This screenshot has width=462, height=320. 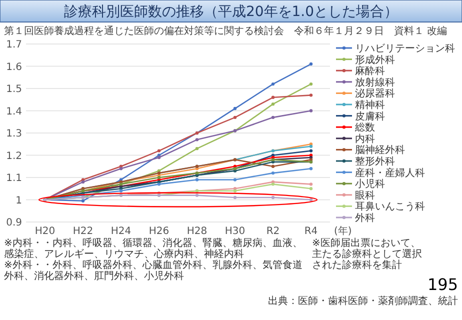 What do you see at coordinates (365, 218) in the screenshot?
I see `legend-label: 外科` at bounding box center [365, 218].